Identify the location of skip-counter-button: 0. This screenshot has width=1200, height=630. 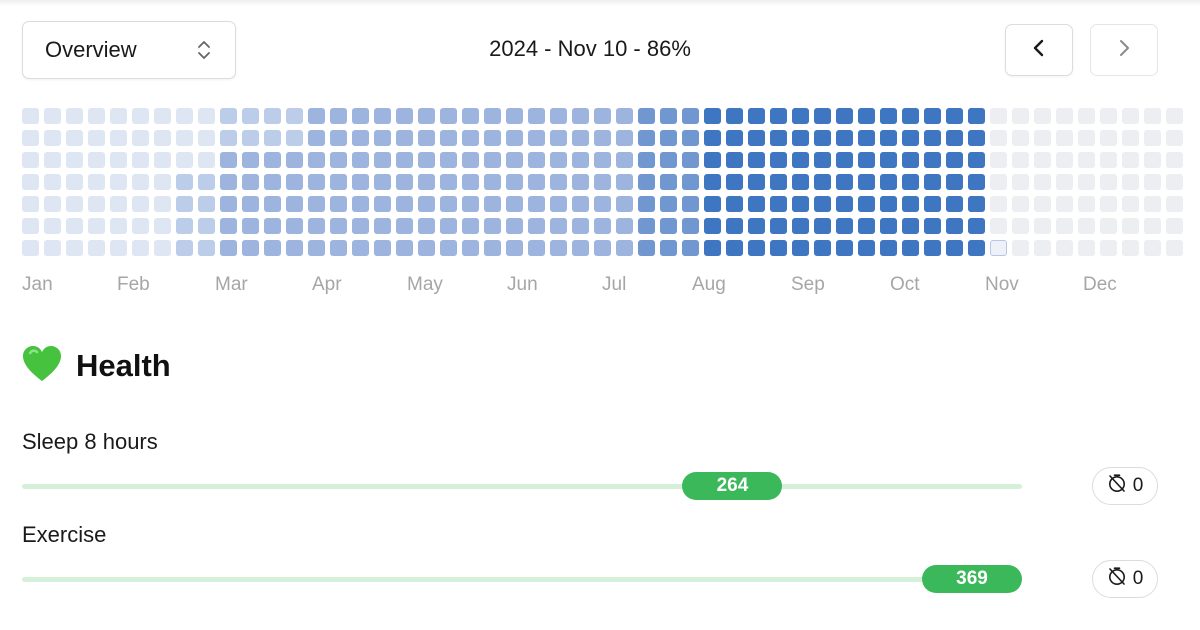
(1125, 579).